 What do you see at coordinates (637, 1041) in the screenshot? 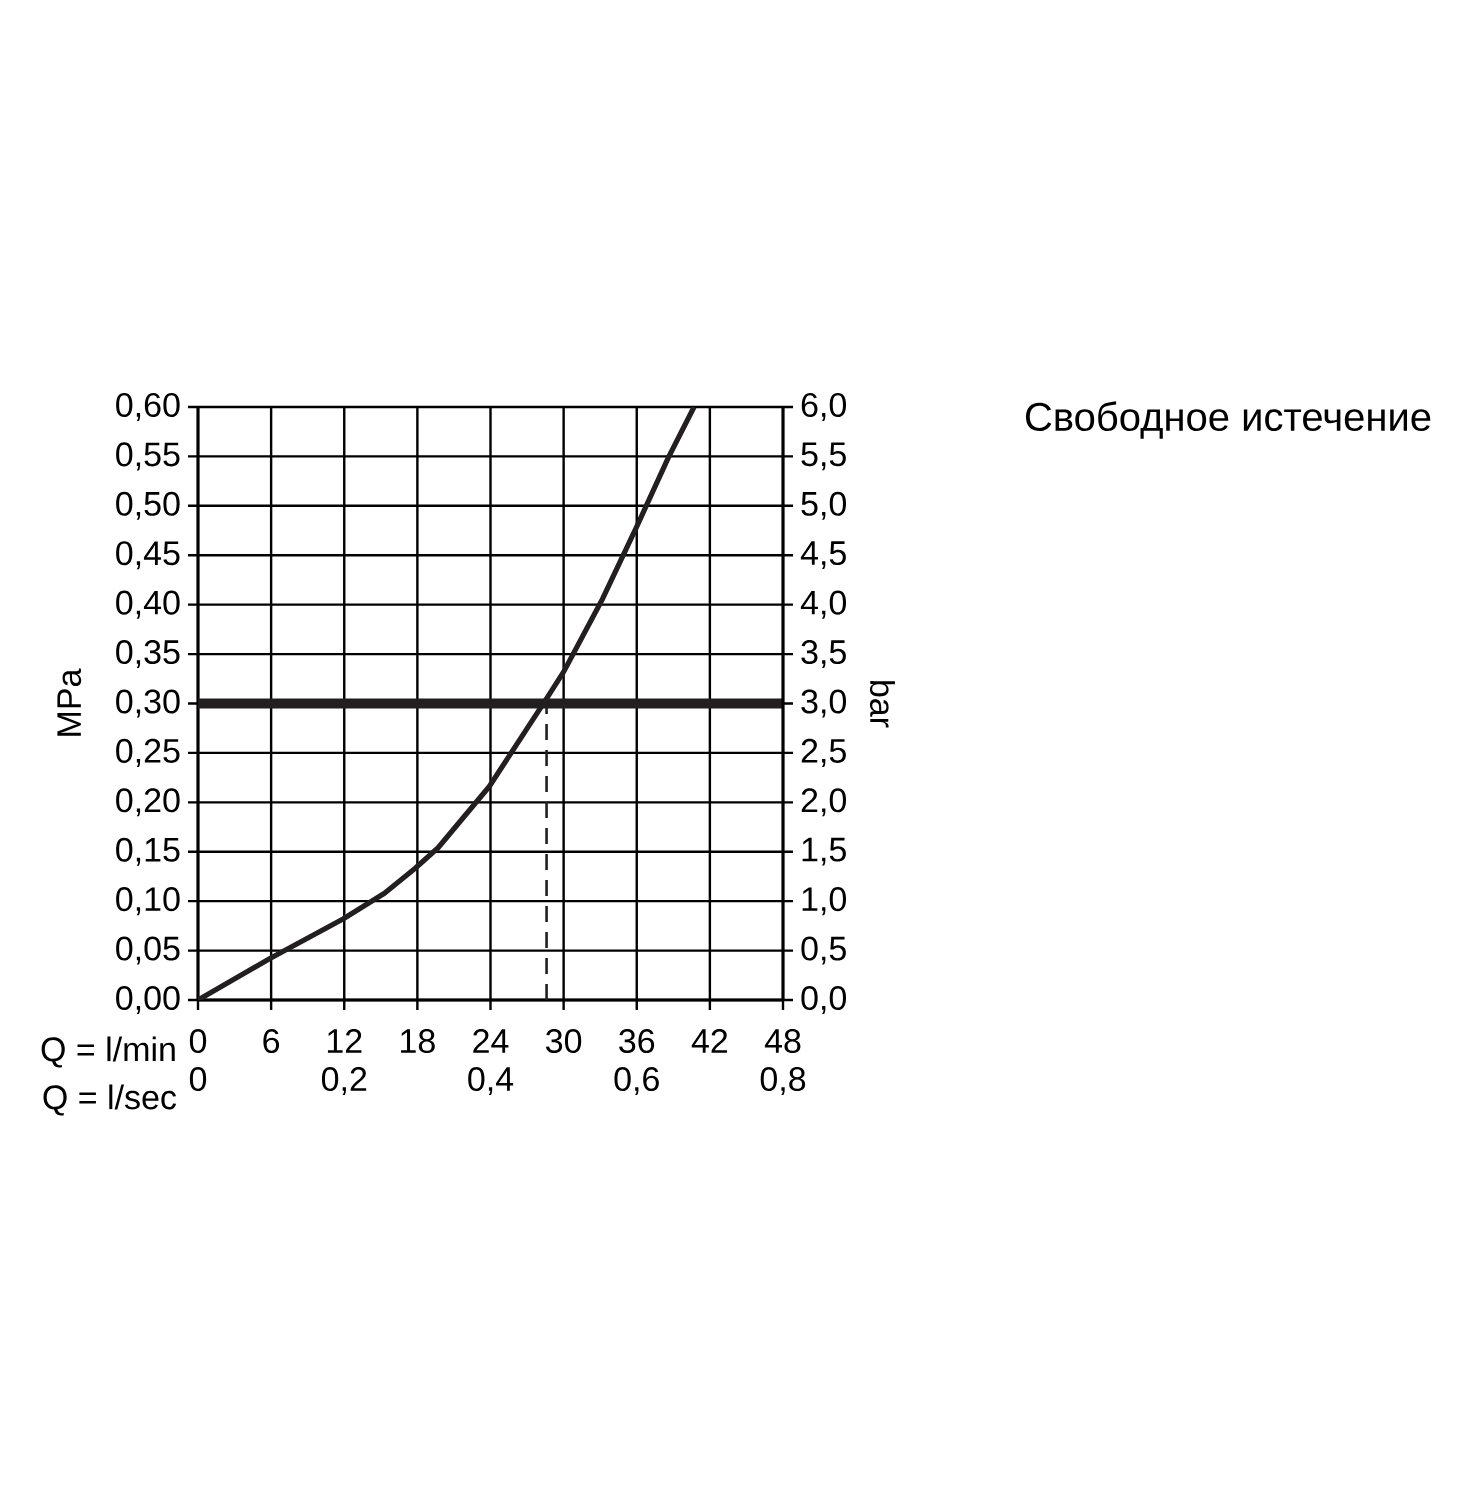
I see `x-tick-label: 36` at bounding box center [637, 1041].